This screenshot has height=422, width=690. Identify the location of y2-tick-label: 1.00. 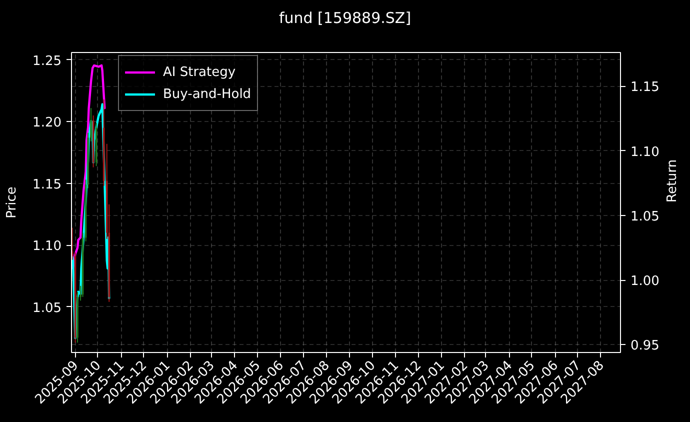
(645, 282).